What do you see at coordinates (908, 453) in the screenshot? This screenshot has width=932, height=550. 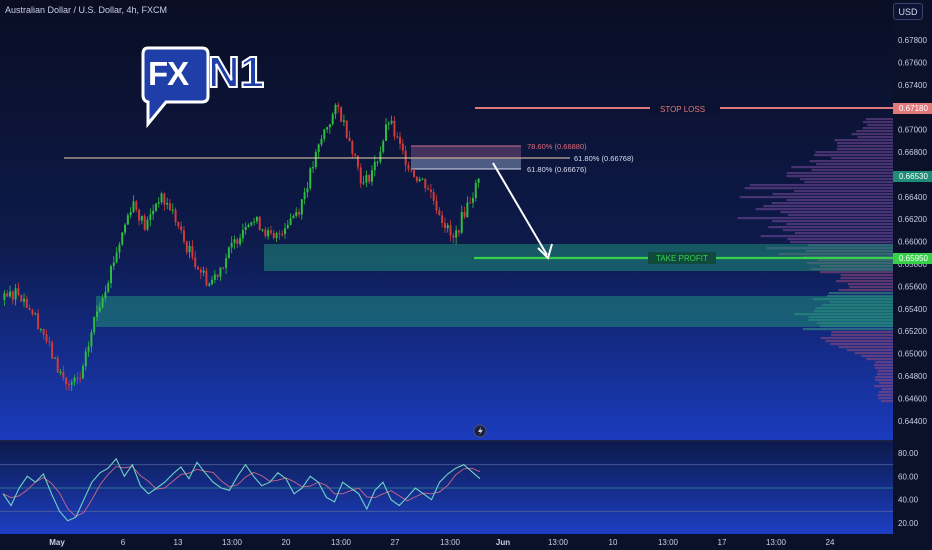 I see `rsi-tick-label: 80.00` at bounding box center [908, 453].